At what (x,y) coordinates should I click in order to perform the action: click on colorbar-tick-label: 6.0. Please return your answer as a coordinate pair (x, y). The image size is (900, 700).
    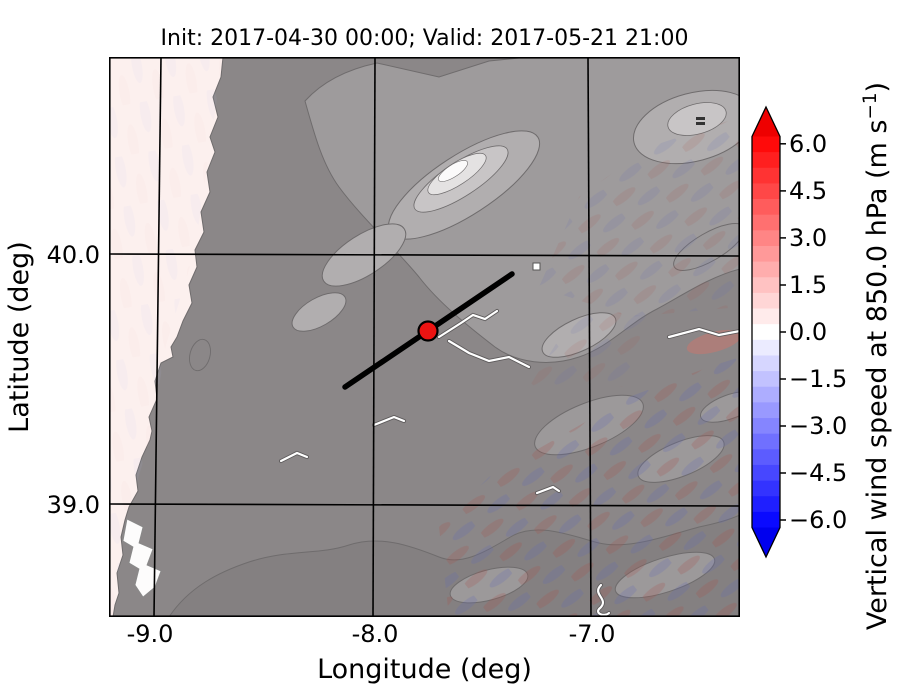
    Looking at the image, I should click on (808, 144).